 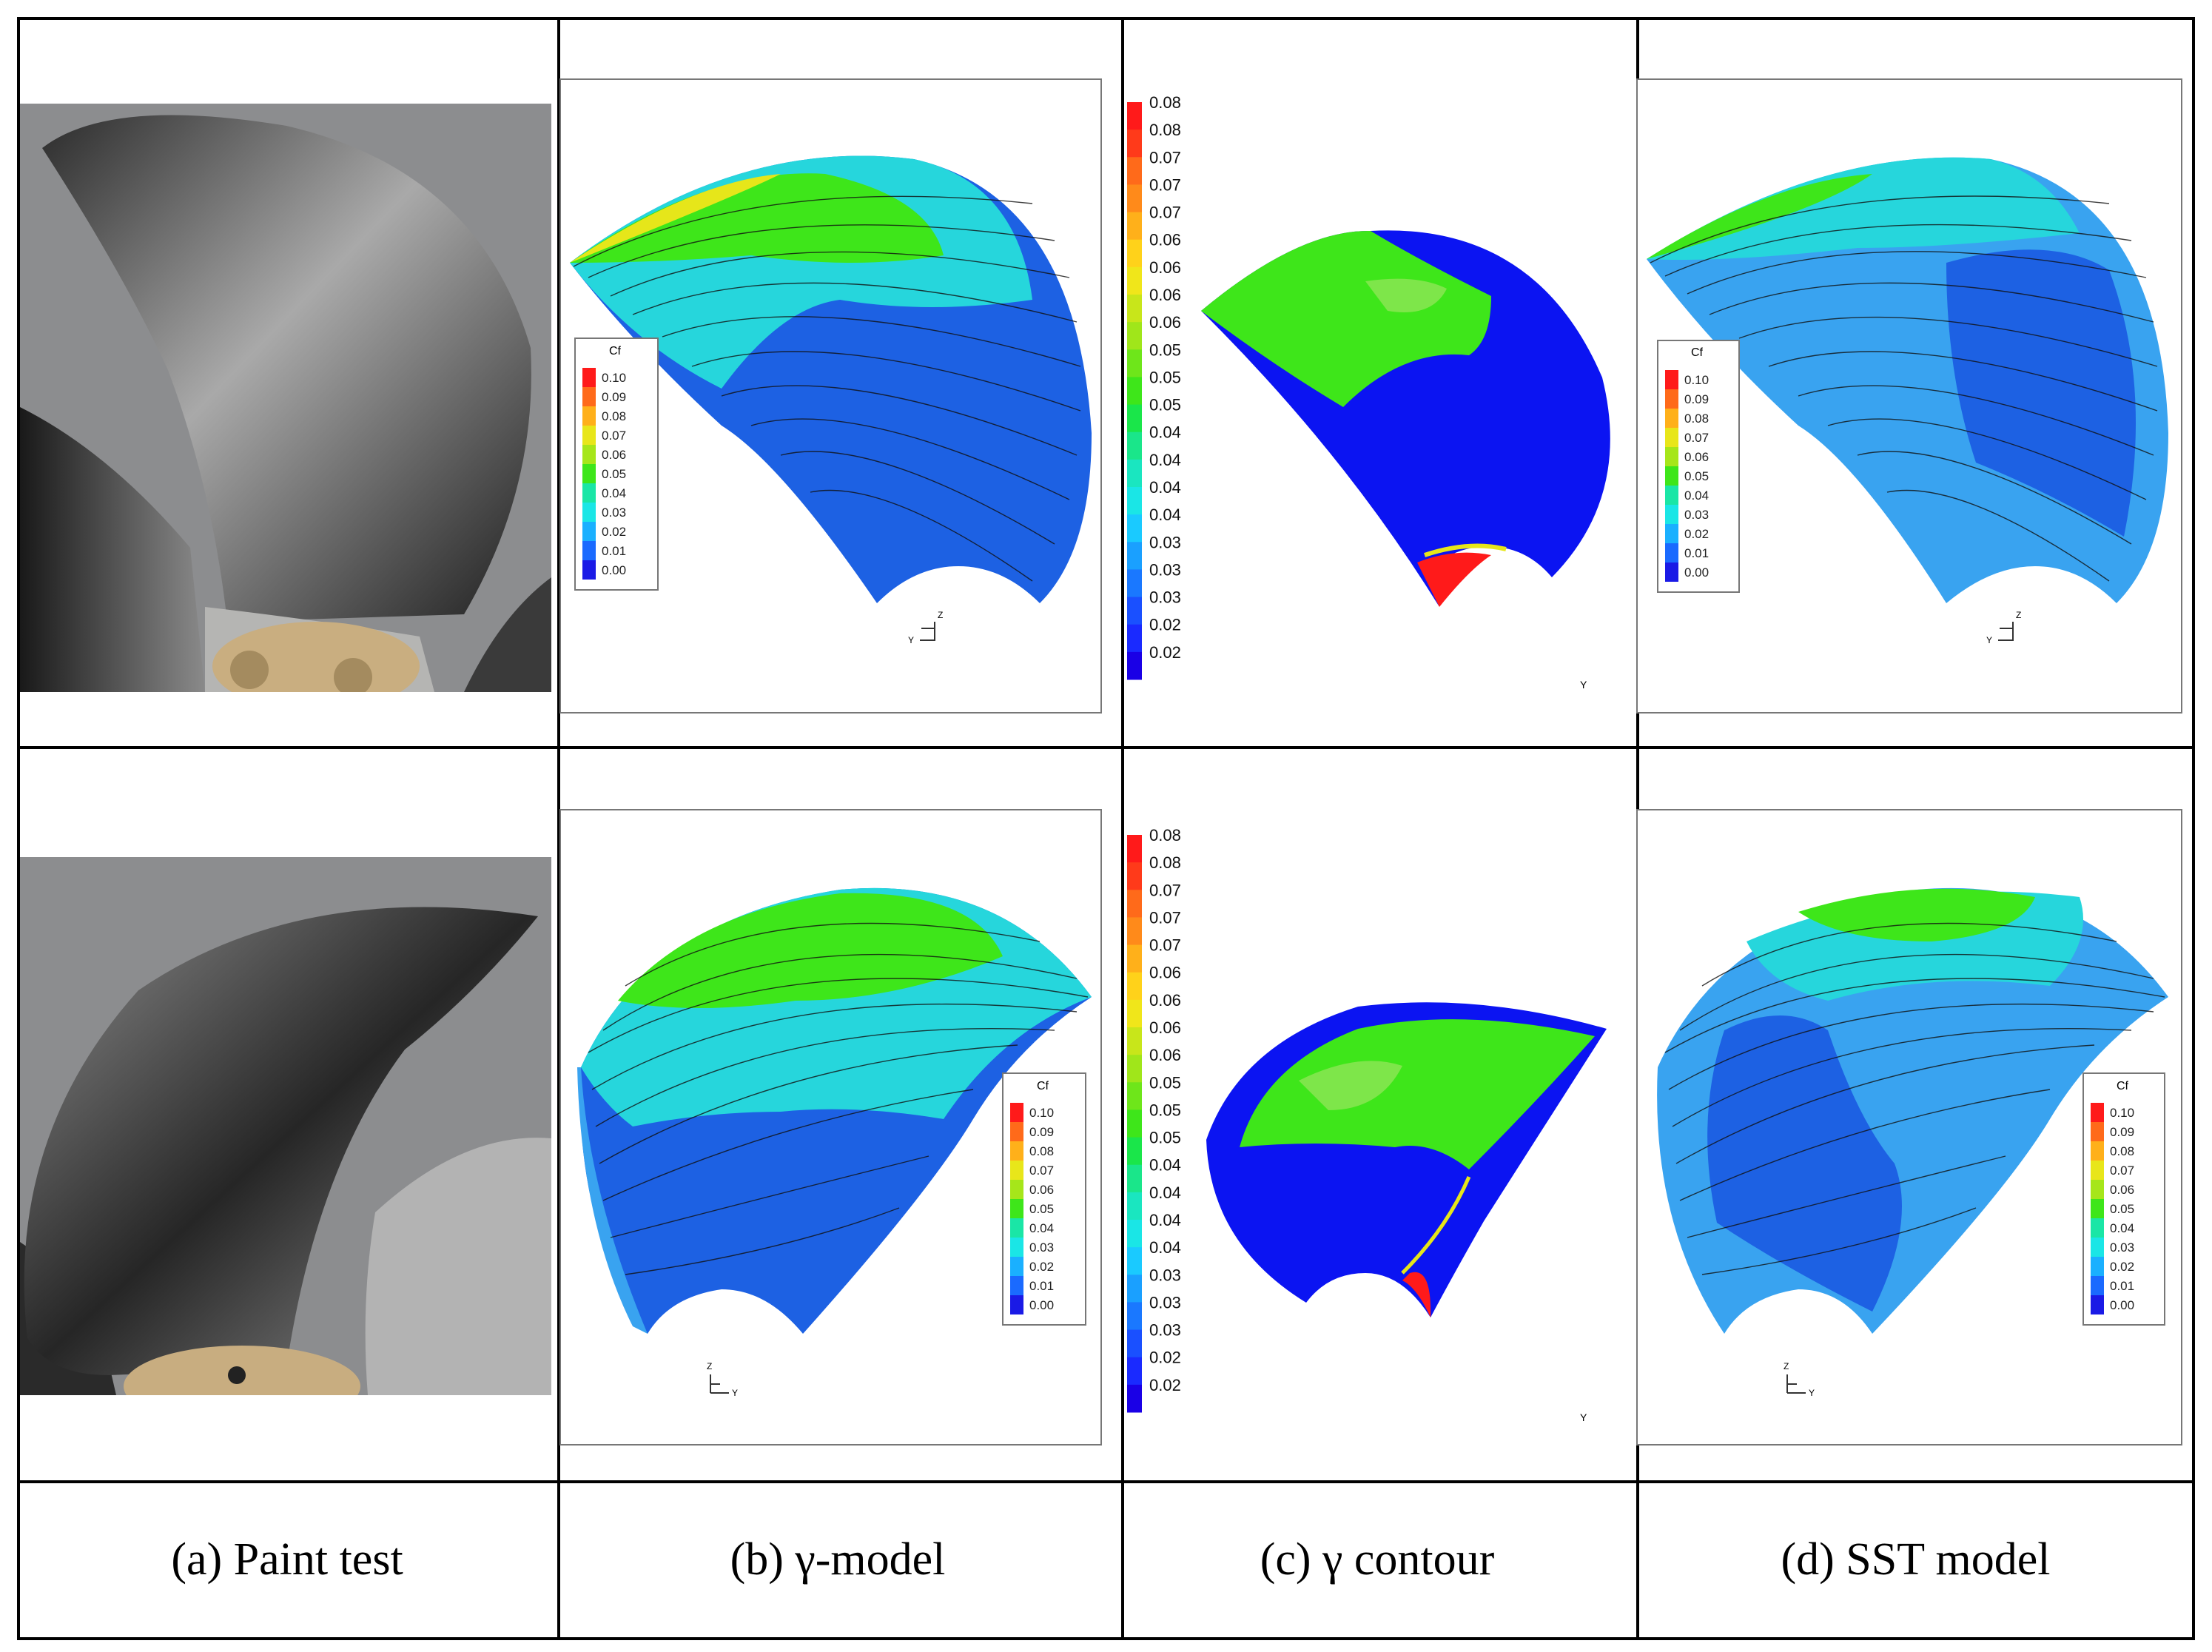 I want to click on cf-legend-title-1: Cf, so click(x=616, y=351).